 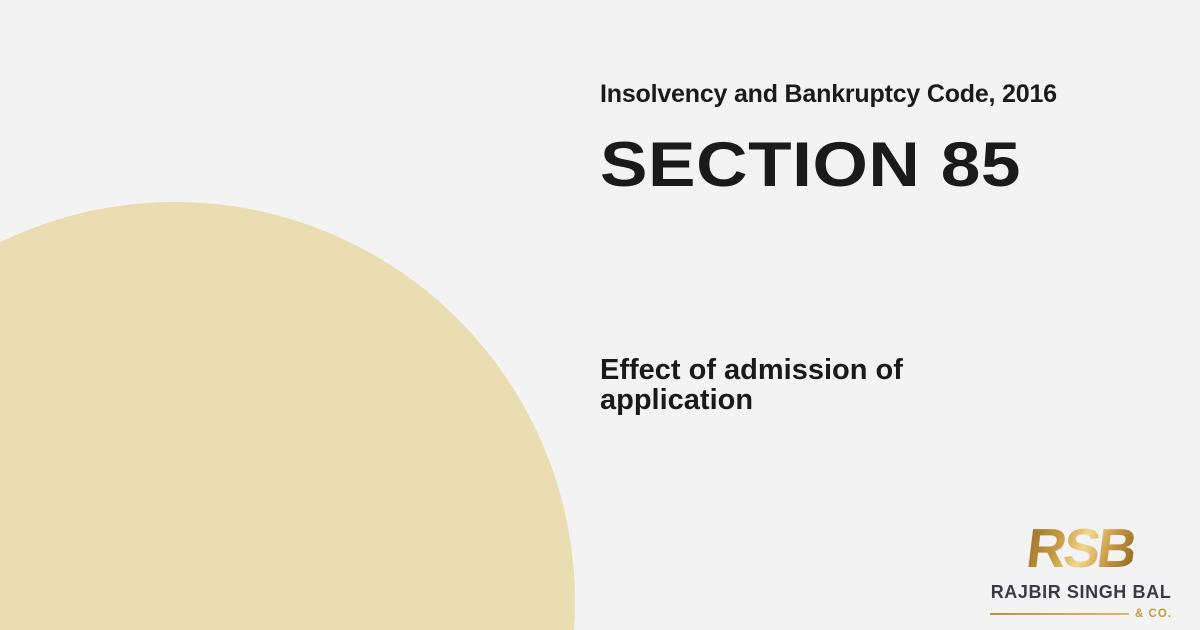 What do you see at coordinates (1081, 592) in the screenshot?
I see `logo-firm-name: RAJBIR SINGH BAL` at bounding box center [1081, 592].